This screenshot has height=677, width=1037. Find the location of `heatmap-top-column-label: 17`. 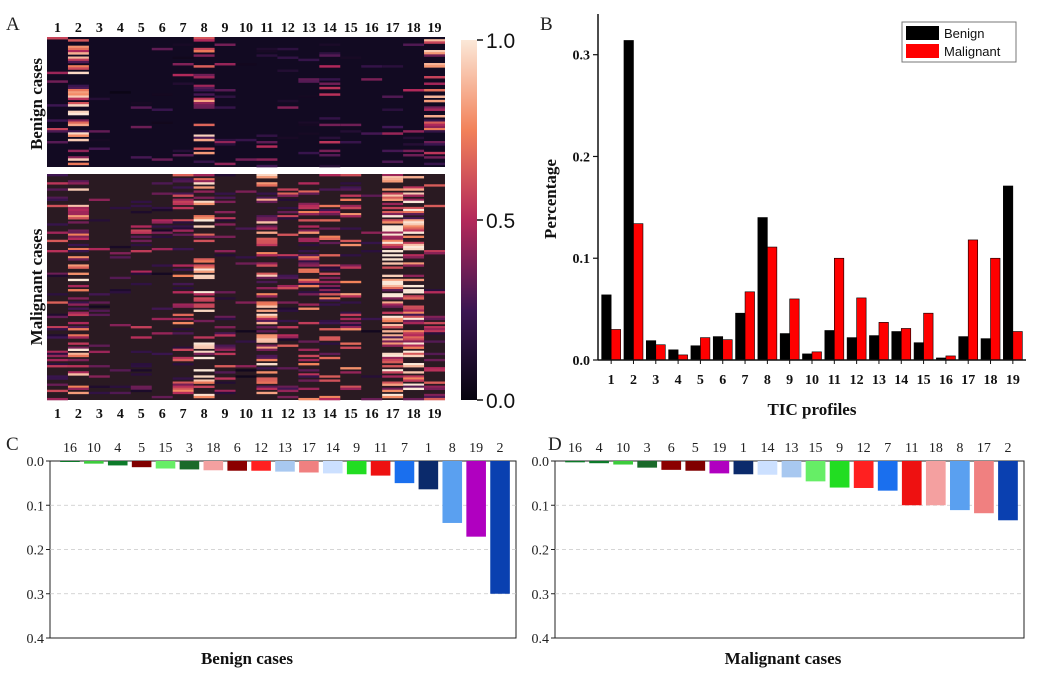

heatmap-top-column-label: 17 is located at coordinates (393, 28).